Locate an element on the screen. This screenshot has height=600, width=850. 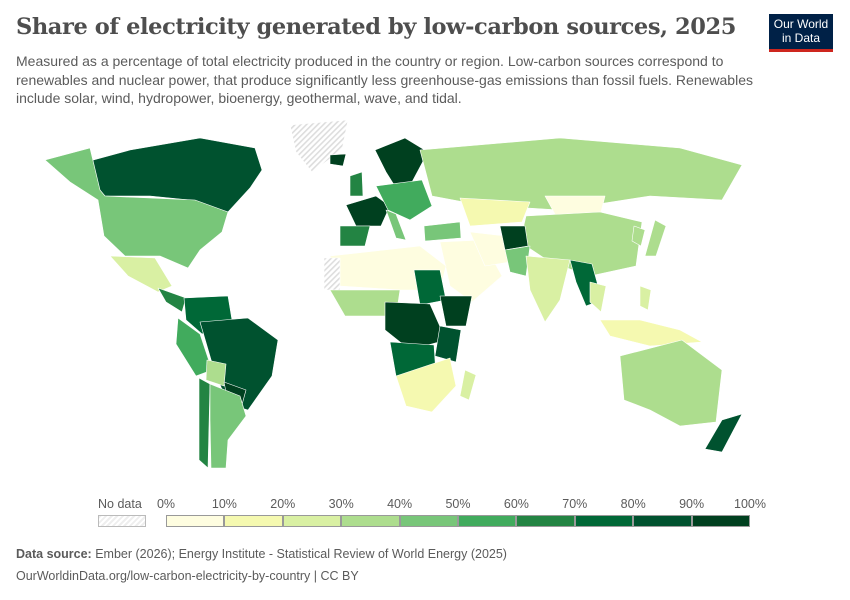
country-italy: Italy is located at coordinates (396, 225).